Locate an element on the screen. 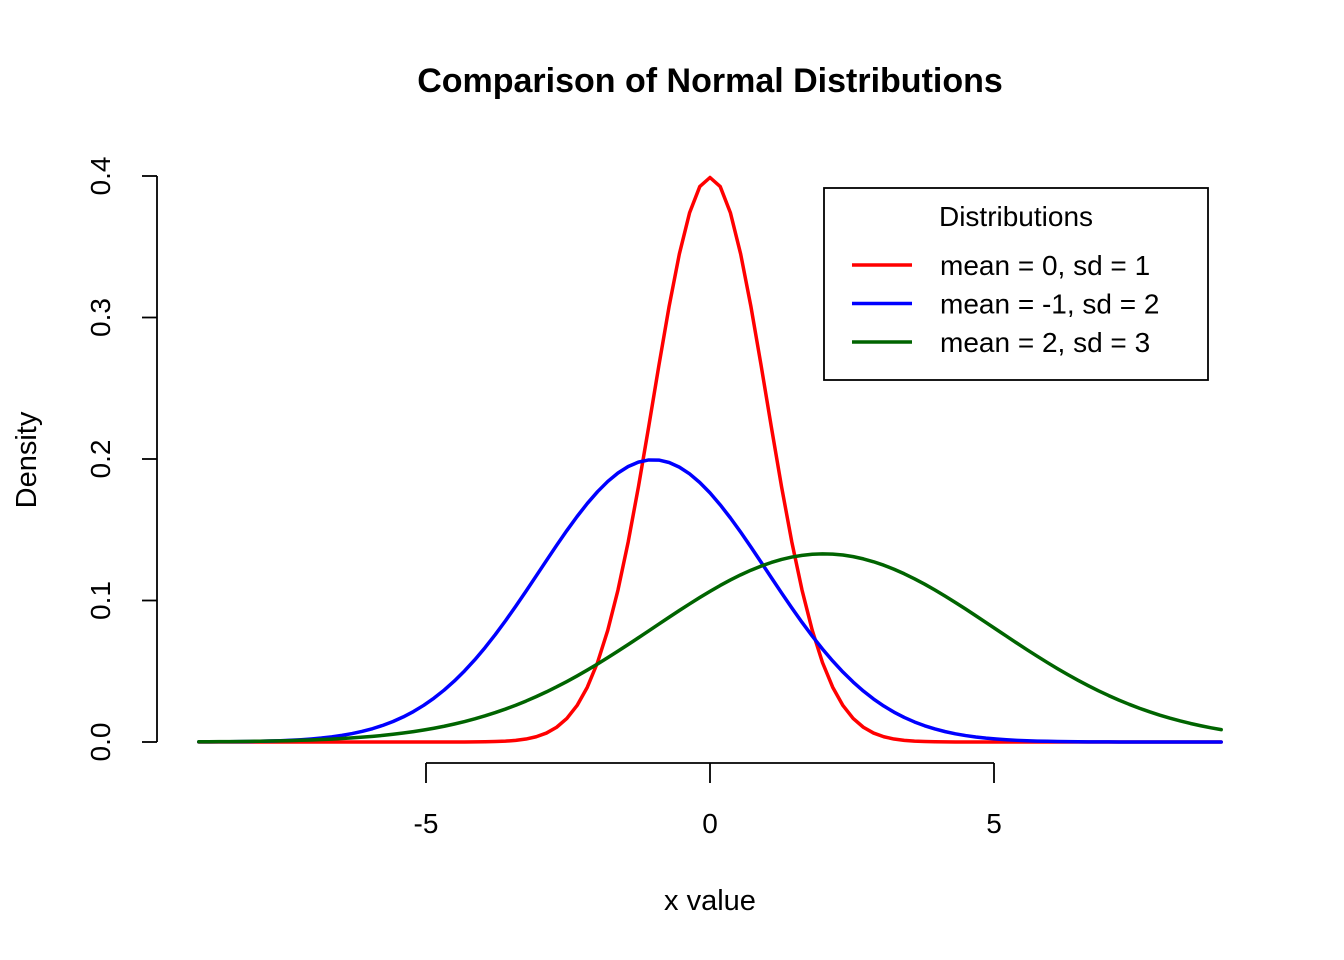 This screenshot has width=1344, height=960. y-tick-label: 0.4 is located at coordinates (100, 176).